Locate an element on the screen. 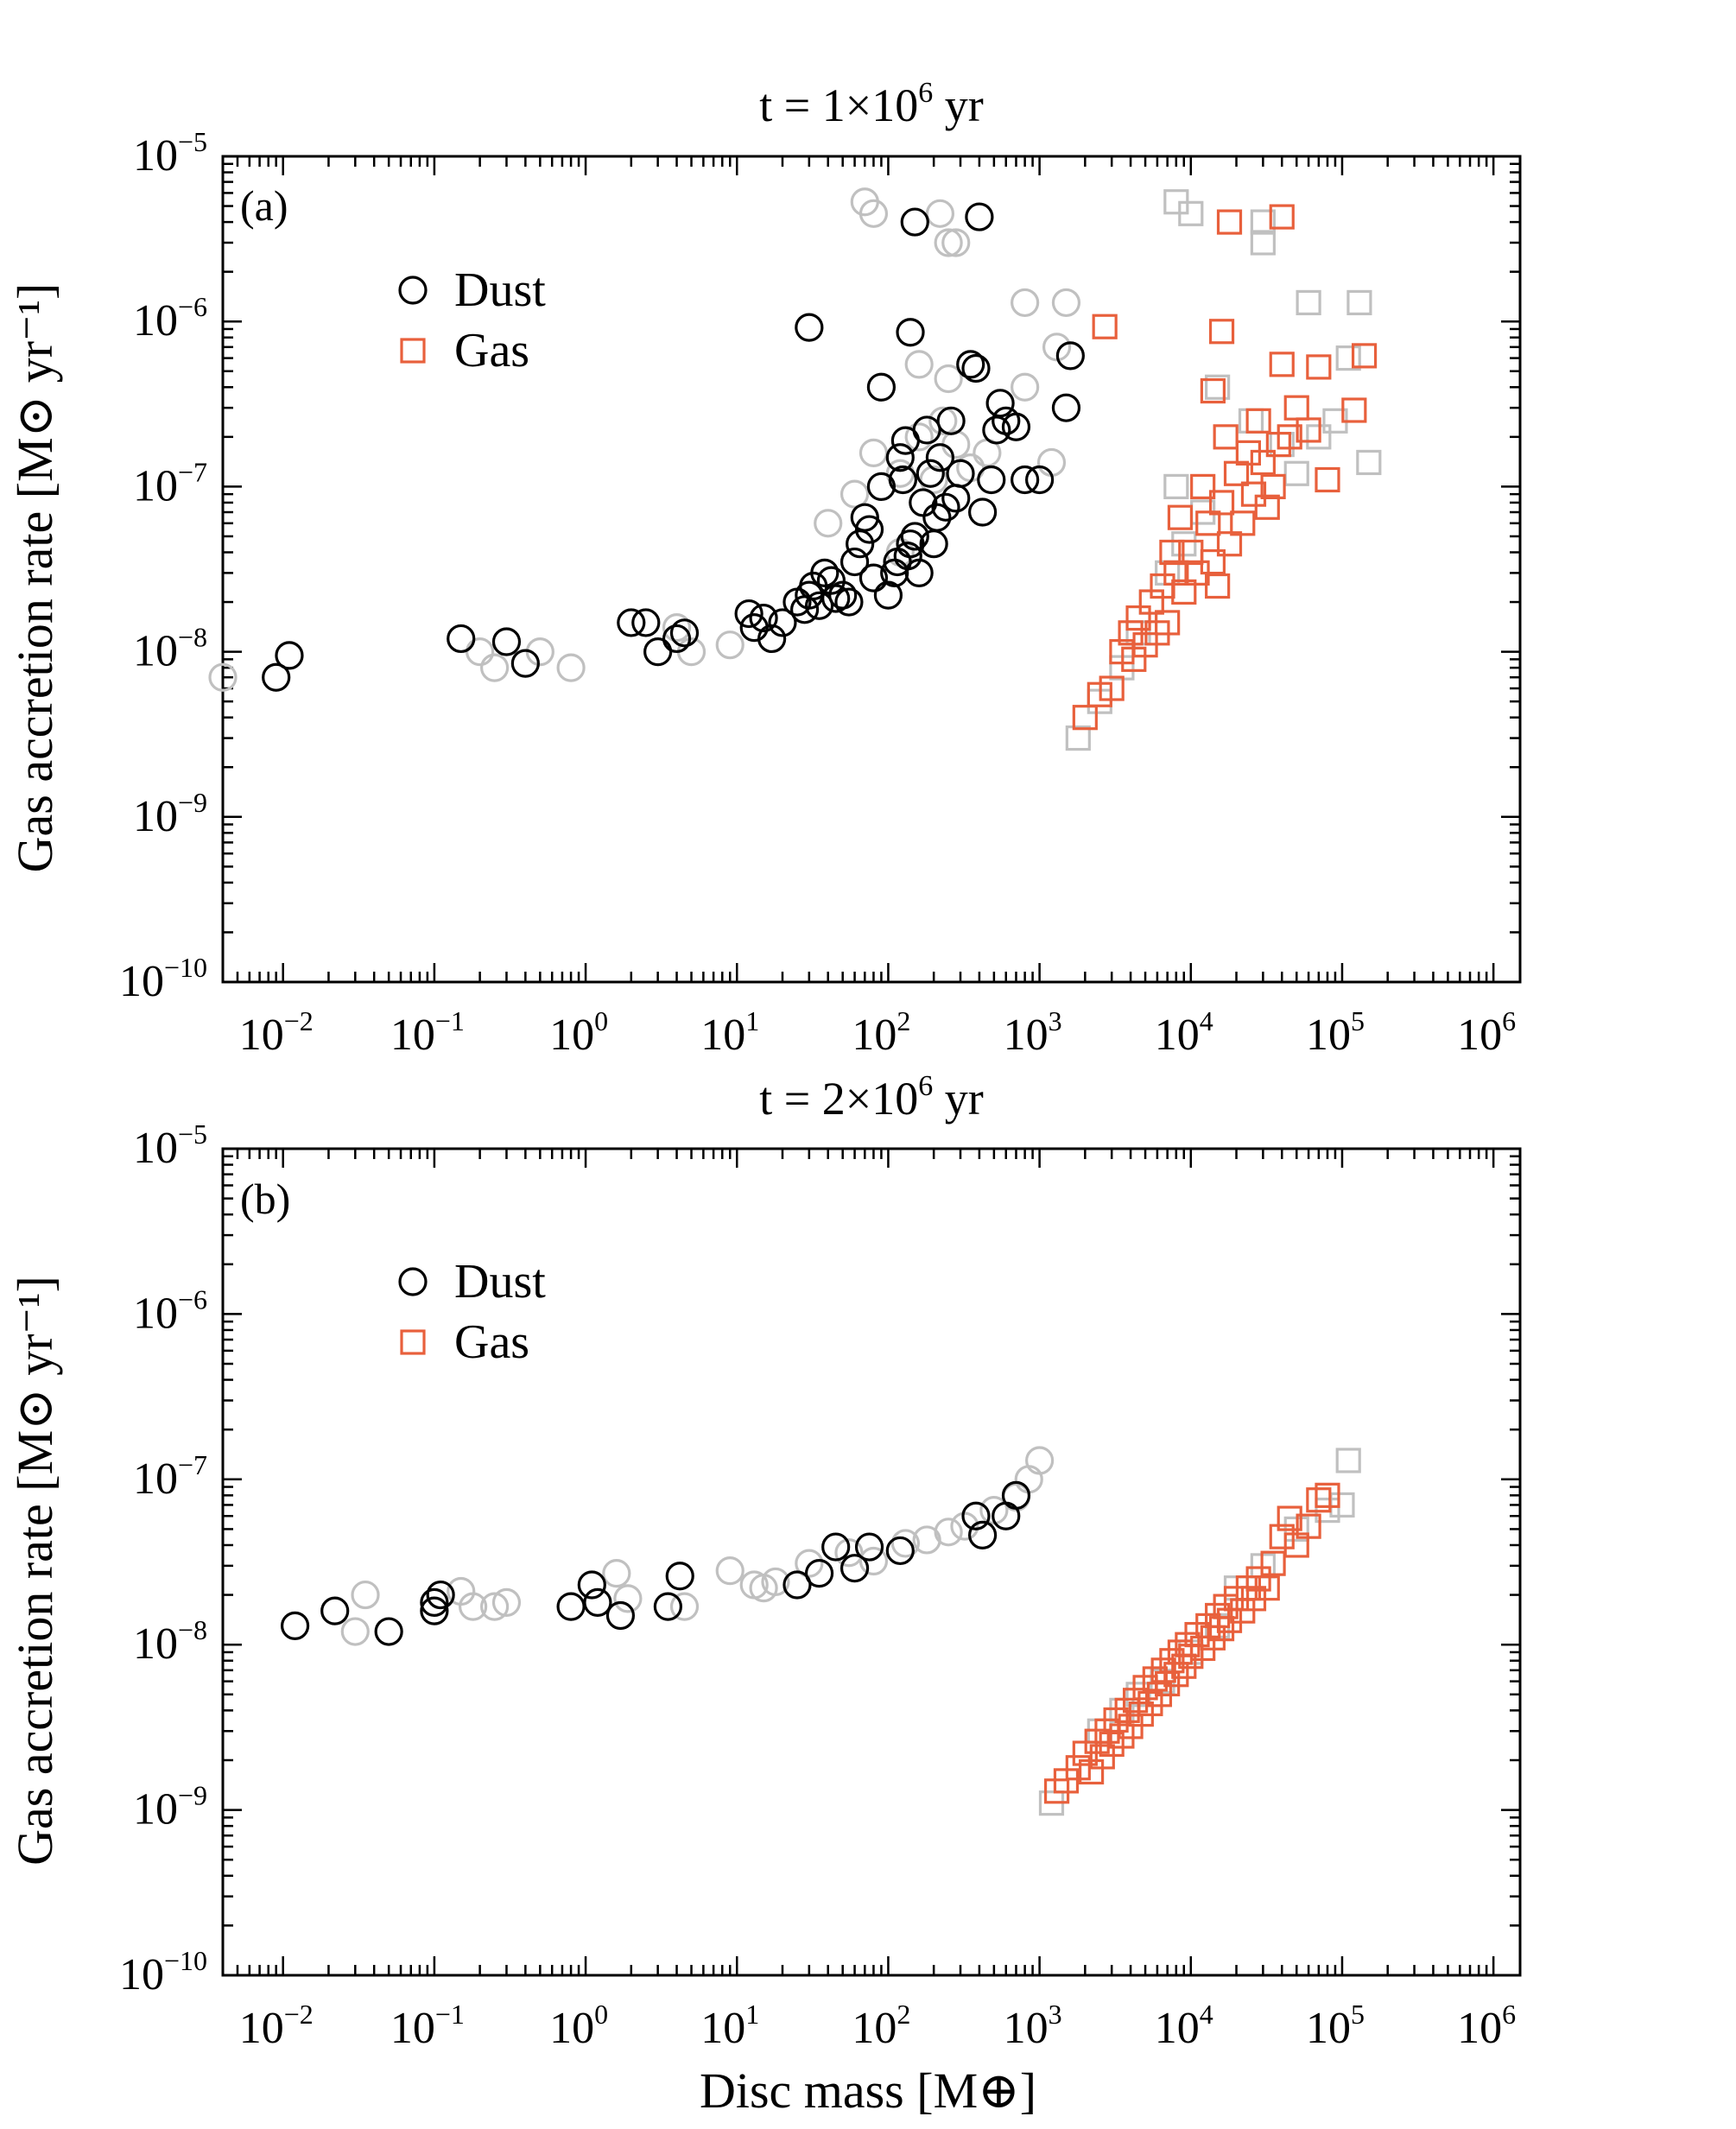 This screenshot has width=1736, height=2129. y-tick-label: 10⁻⁸ is located at coordinates (170, 649).